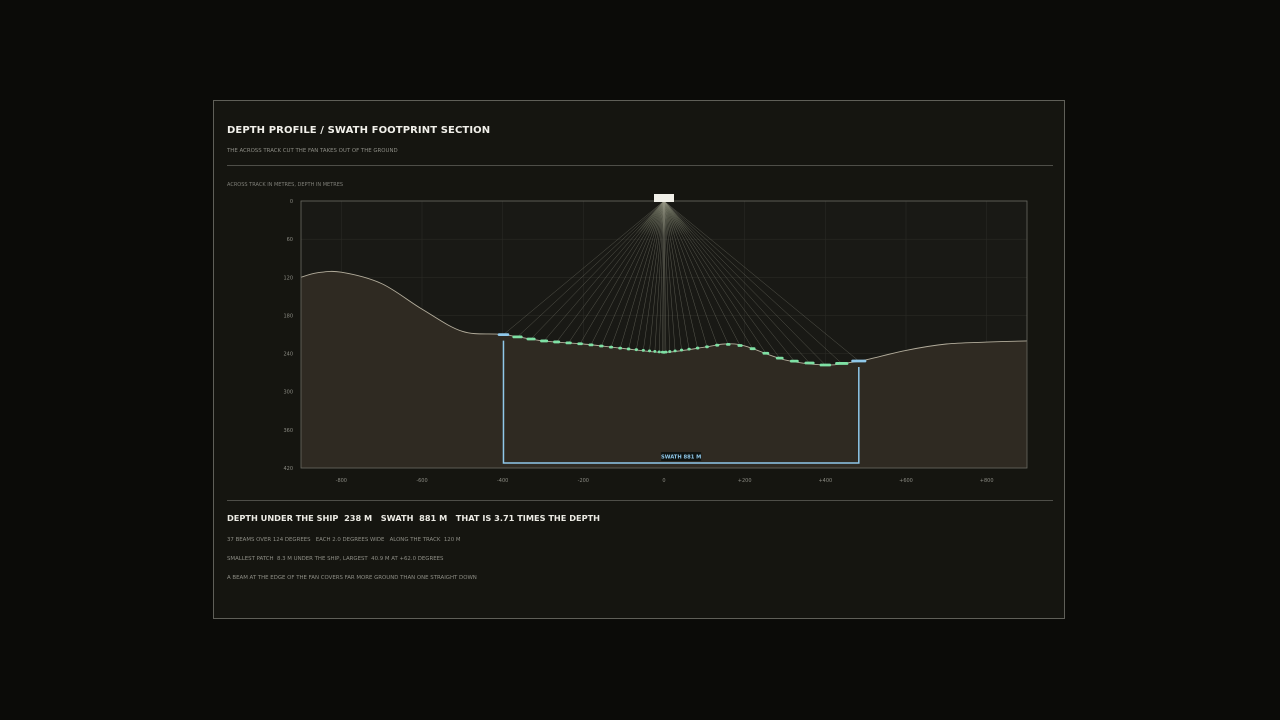 The image size is (1280, 720). Describe the element at coordinates (288, 278) in the screenshot. I see `y-tick-label: 120` at that location.